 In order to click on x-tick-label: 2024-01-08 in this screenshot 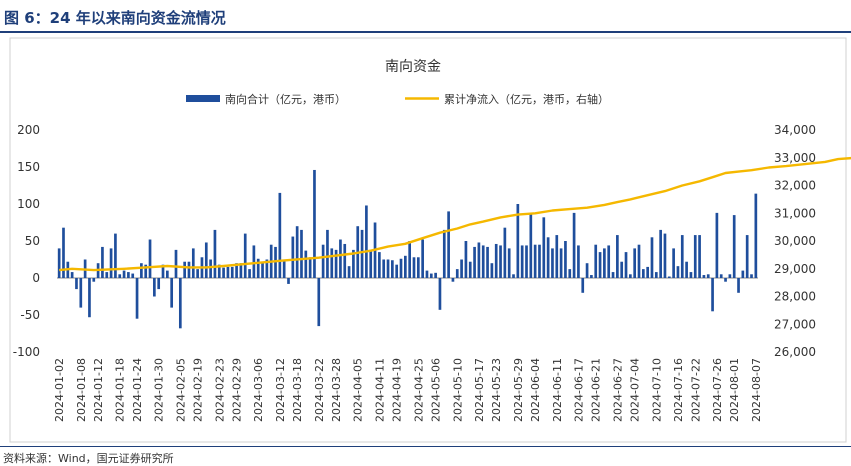, I will do `click(81, 390)`.